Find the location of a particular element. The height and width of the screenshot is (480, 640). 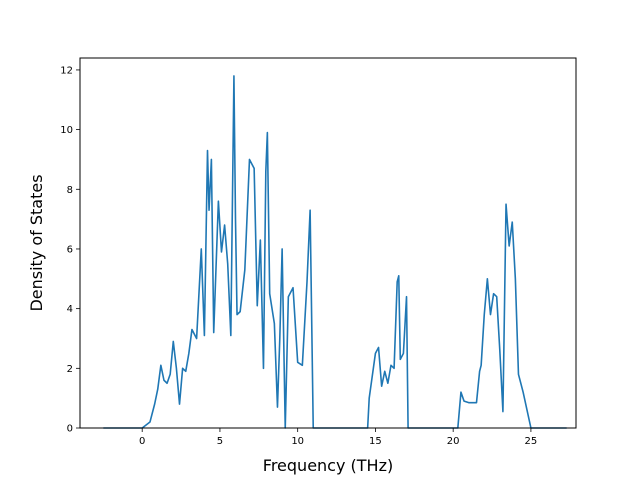

y-tick-label: 4 is located at coordinates (70, 309).